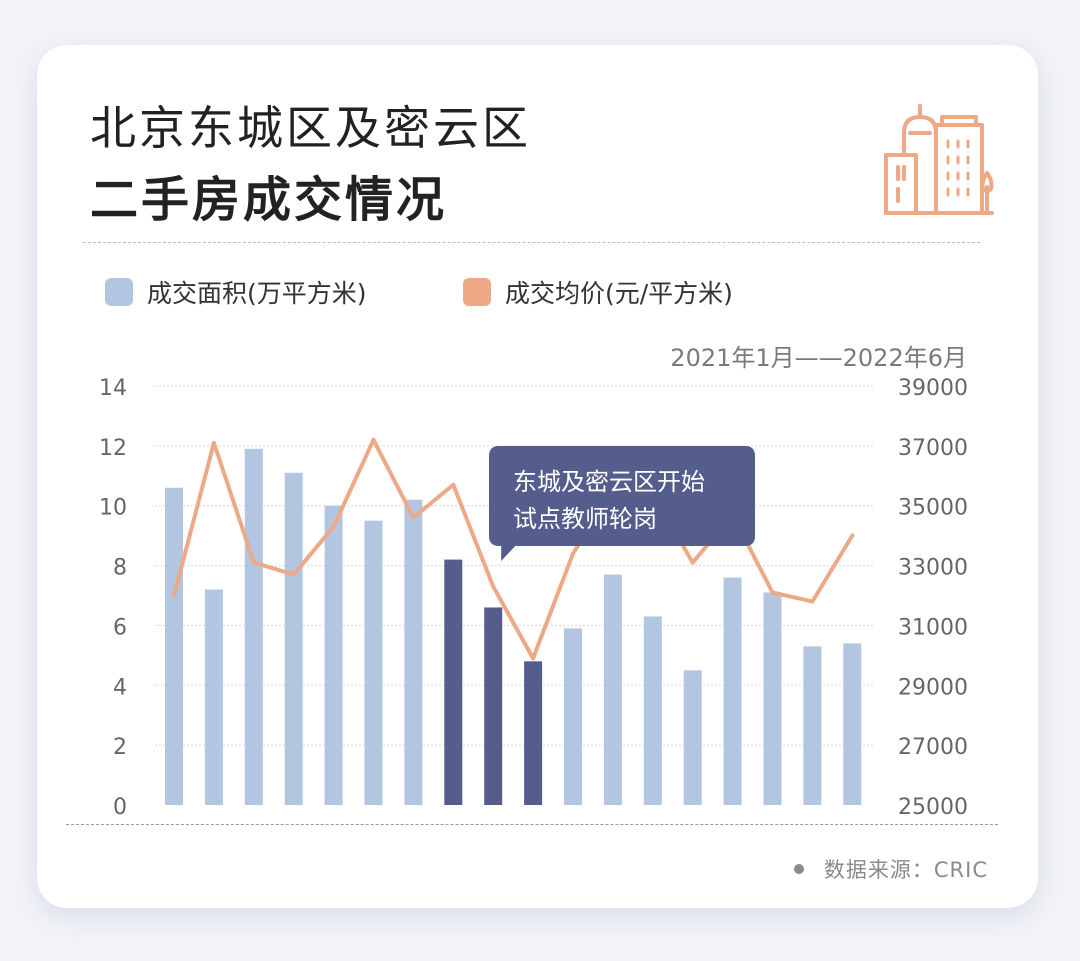 This screenshot has height=961, width=1080. Describe the element at coordinates (120, 747) in the screenshot. I see `left-tick-label: 2` at that location.